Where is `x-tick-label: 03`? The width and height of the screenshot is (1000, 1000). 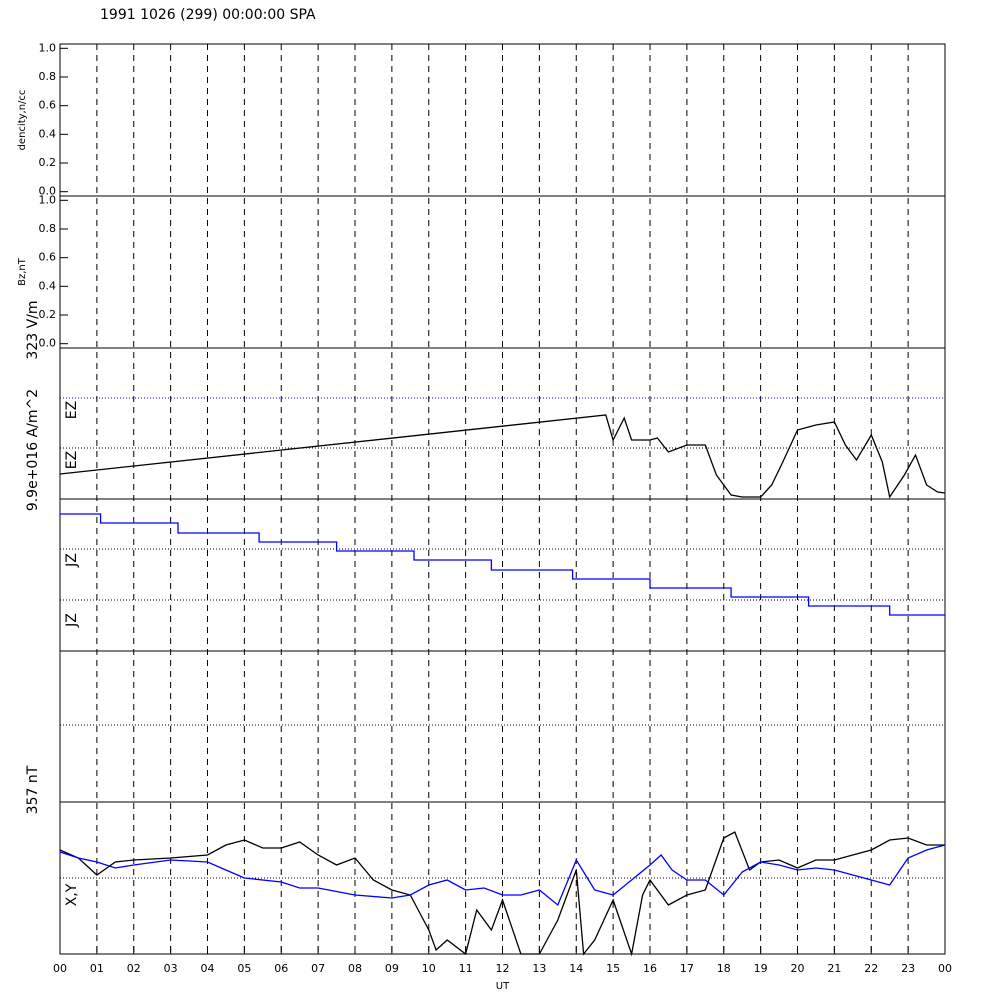 x-tick-label: 03 is located at coordinates (171, 968).